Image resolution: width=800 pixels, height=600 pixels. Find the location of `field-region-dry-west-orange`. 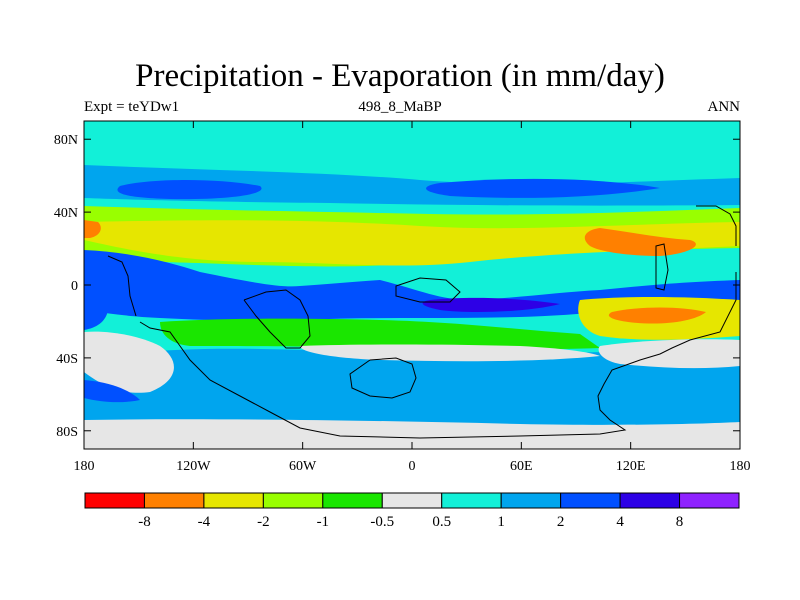

field-region-dry-west-orange is located at coordinates (92, 229).